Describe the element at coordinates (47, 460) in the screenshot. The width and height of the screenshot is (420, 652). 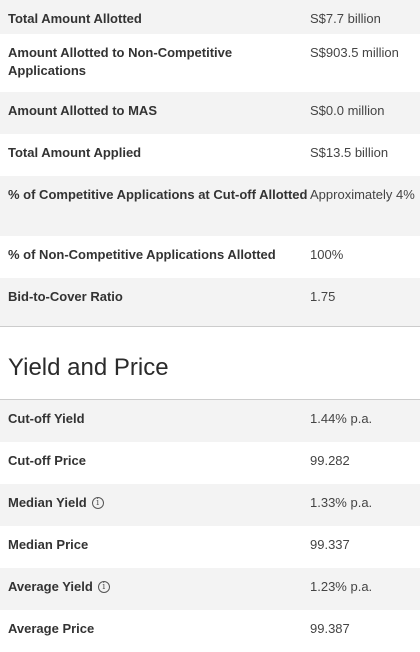
I see `row-label: Cut-off Price` at that location.